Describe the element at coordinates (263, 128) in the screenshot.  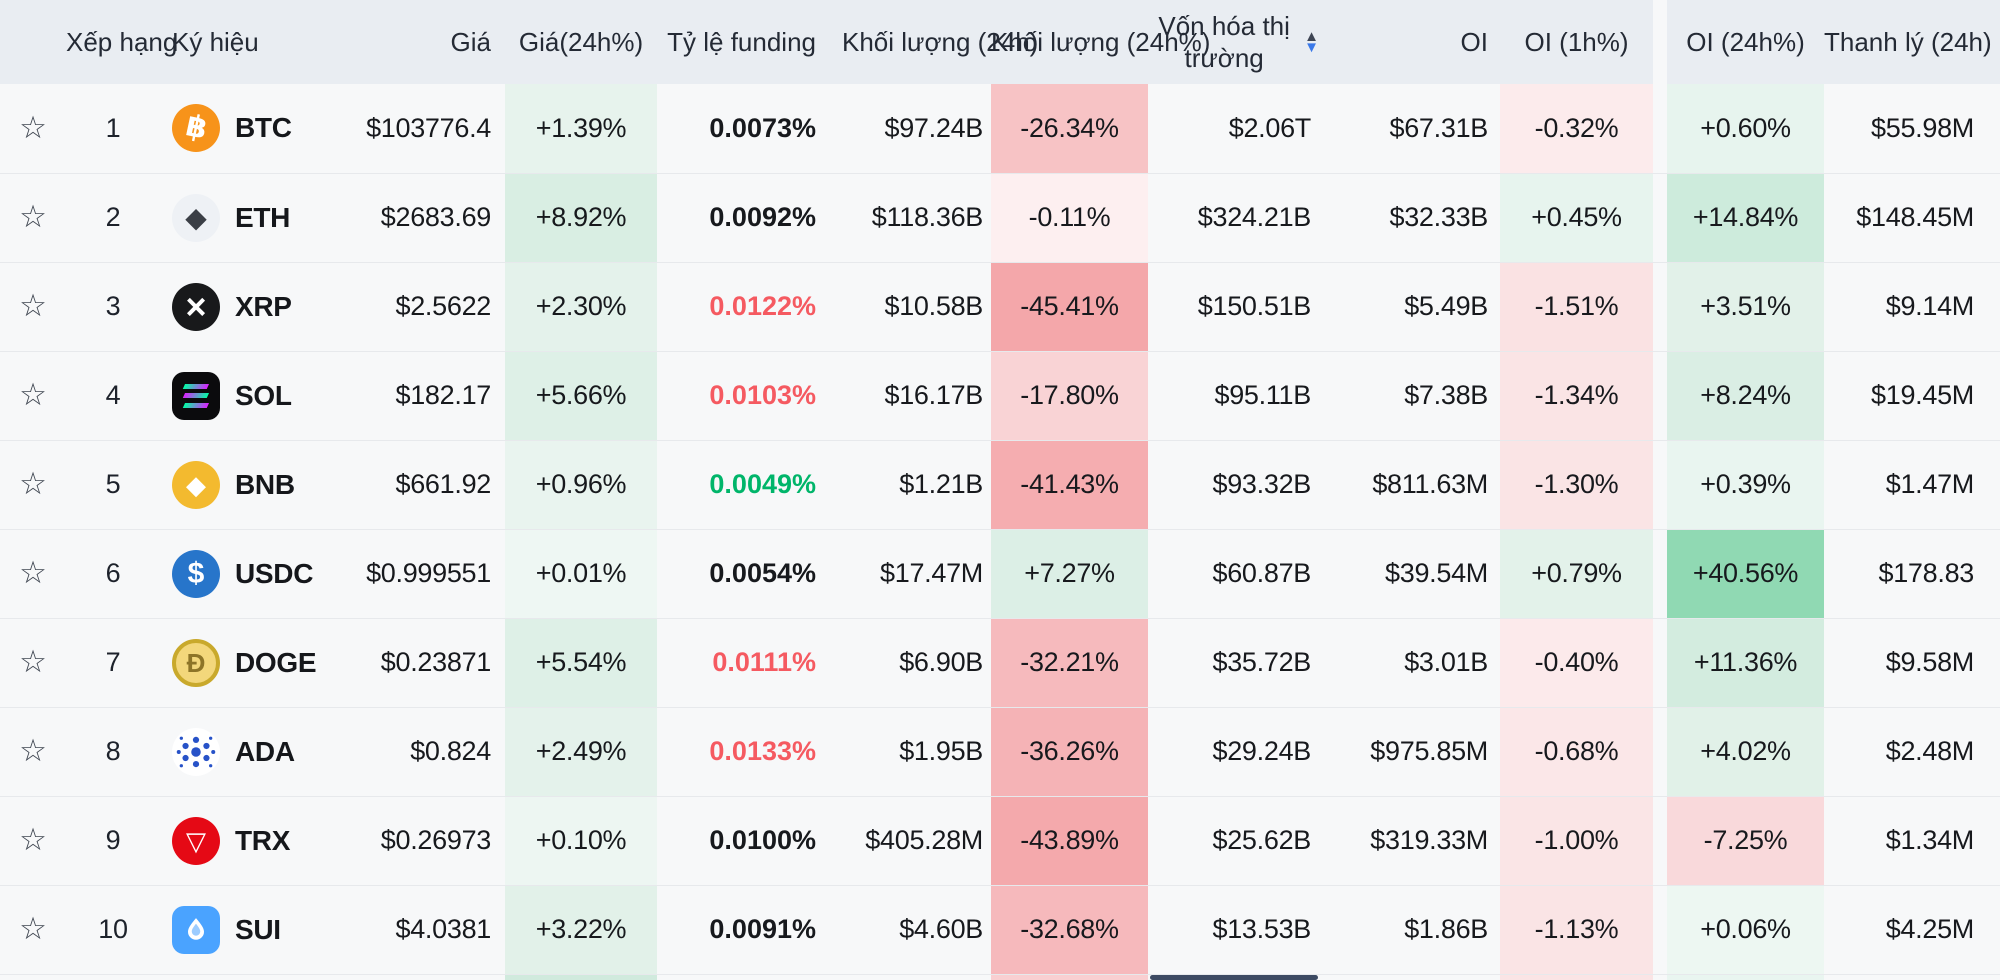
I see `symbol-label: BTC` at that location.